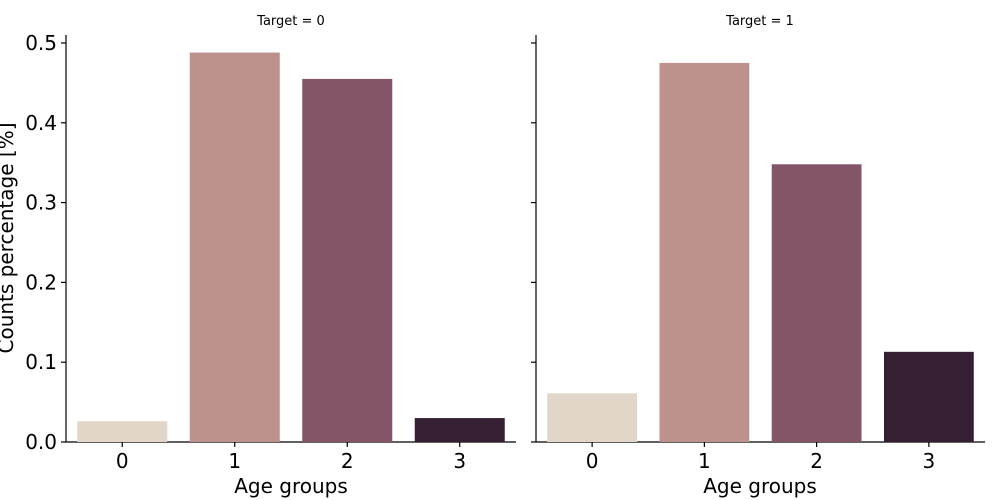 Image resolution: width=1000 pixels, height=500 pixels. I want to click on panel-title: Target = 0, so click(290, 21).